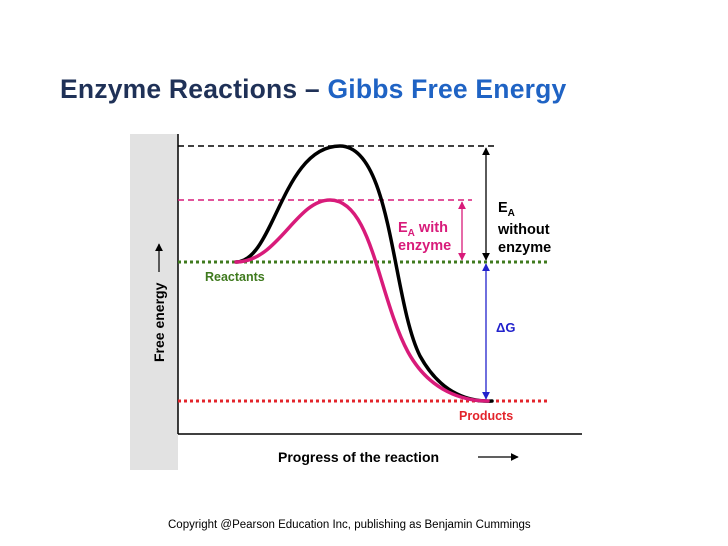  What do you see at coordinates (362, 300) in the screenshot?
I see `curve-with-enzyme` at bounding box center [362, 300].